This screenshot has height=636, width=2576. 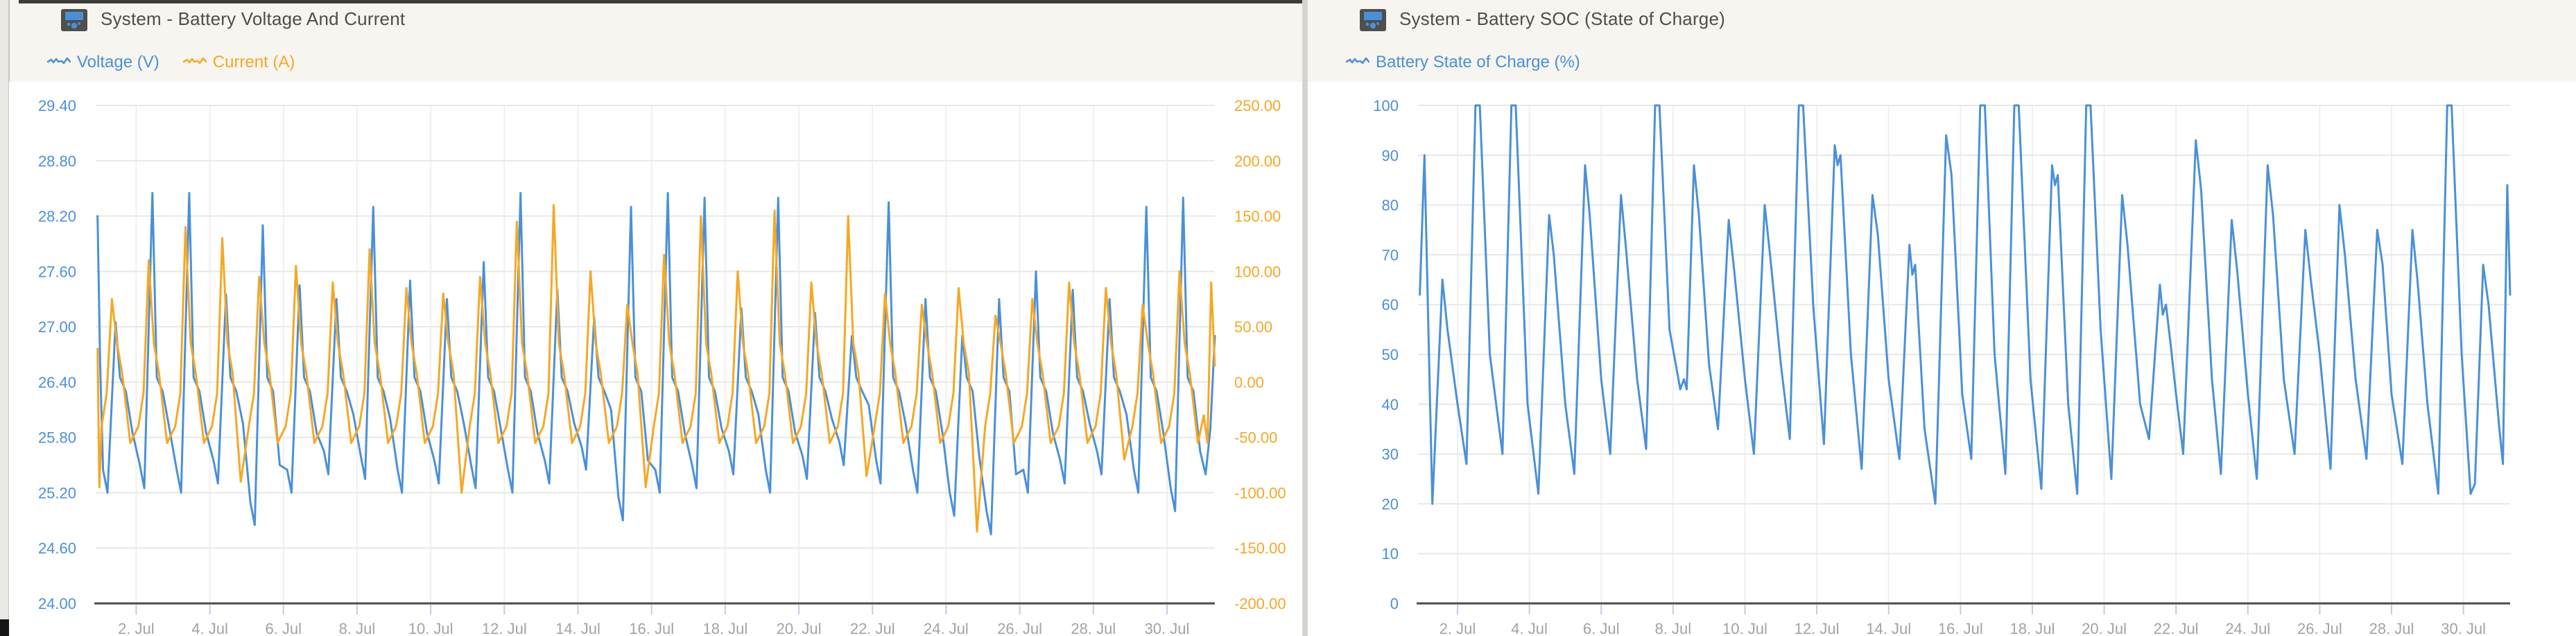 What do you see at coordinates (253, 62) in the screenshot?
I see `legend-label: Current (A)` at bounding box center [253, 62].